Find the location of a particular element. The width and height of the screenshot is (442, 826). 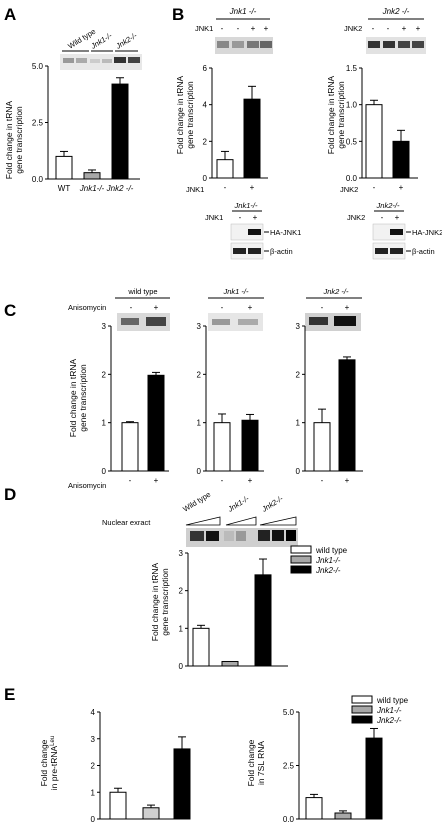

panel-label-a: A is located at coordinates (10, 14).